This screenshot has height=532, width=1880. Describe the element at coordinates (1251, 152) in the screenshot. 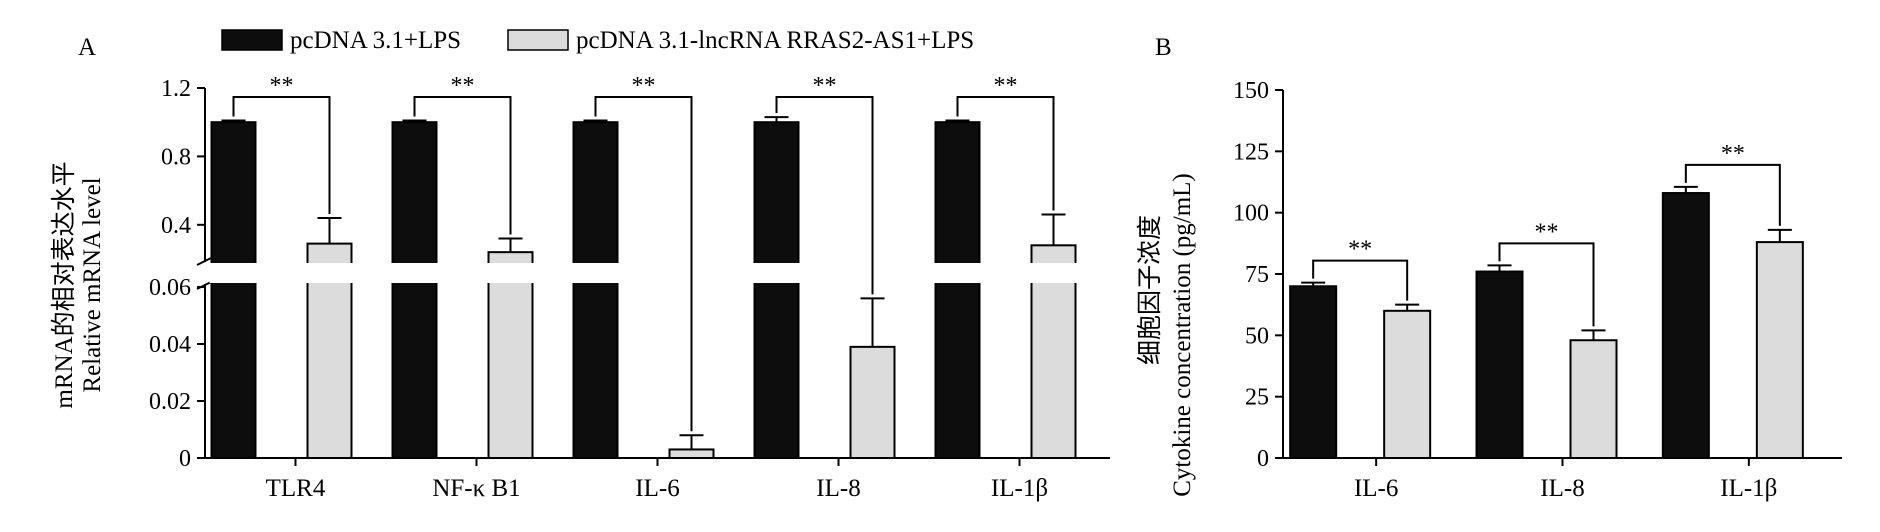

I see `y-tick-label: 125` at that location.